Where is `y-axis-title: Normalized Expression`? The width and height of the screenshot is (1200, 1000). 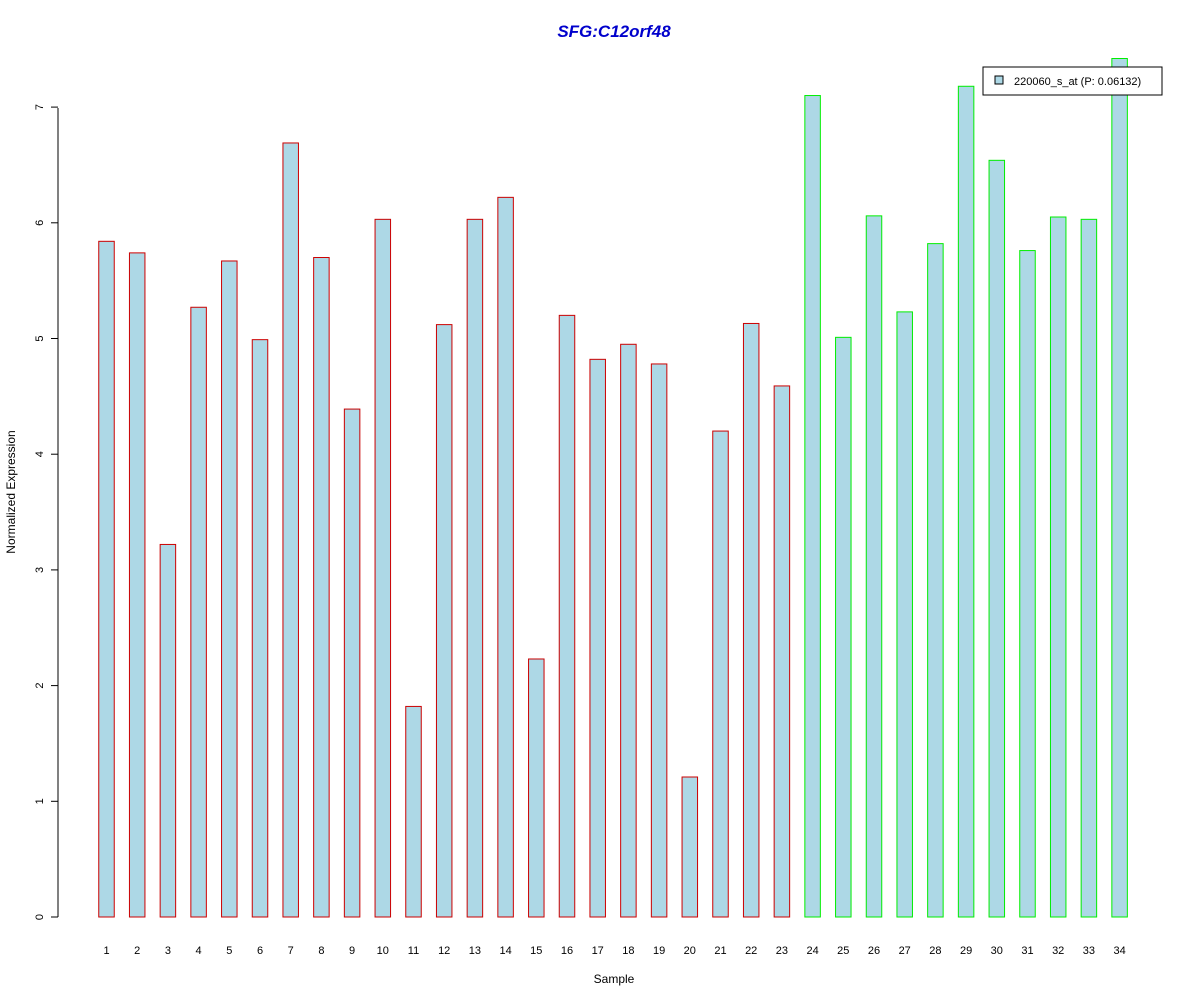 y-axis-title: Normalized Expression is located at coordinates (11, 491).